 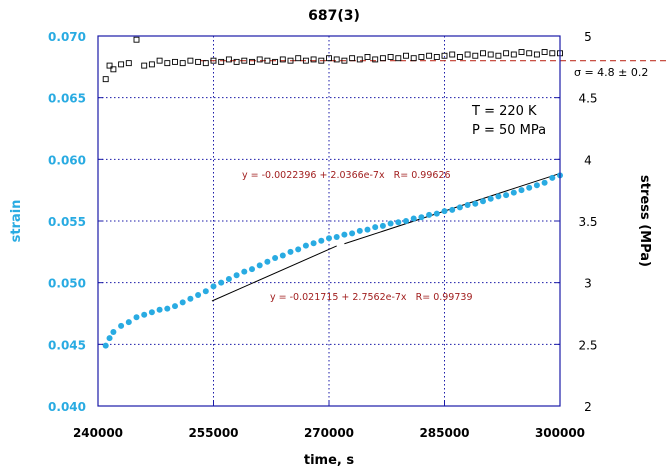 What do you see at coordinates (274, 273) in the screenshot?
I see `fit-line-lower` at bounding box center [274, 273].